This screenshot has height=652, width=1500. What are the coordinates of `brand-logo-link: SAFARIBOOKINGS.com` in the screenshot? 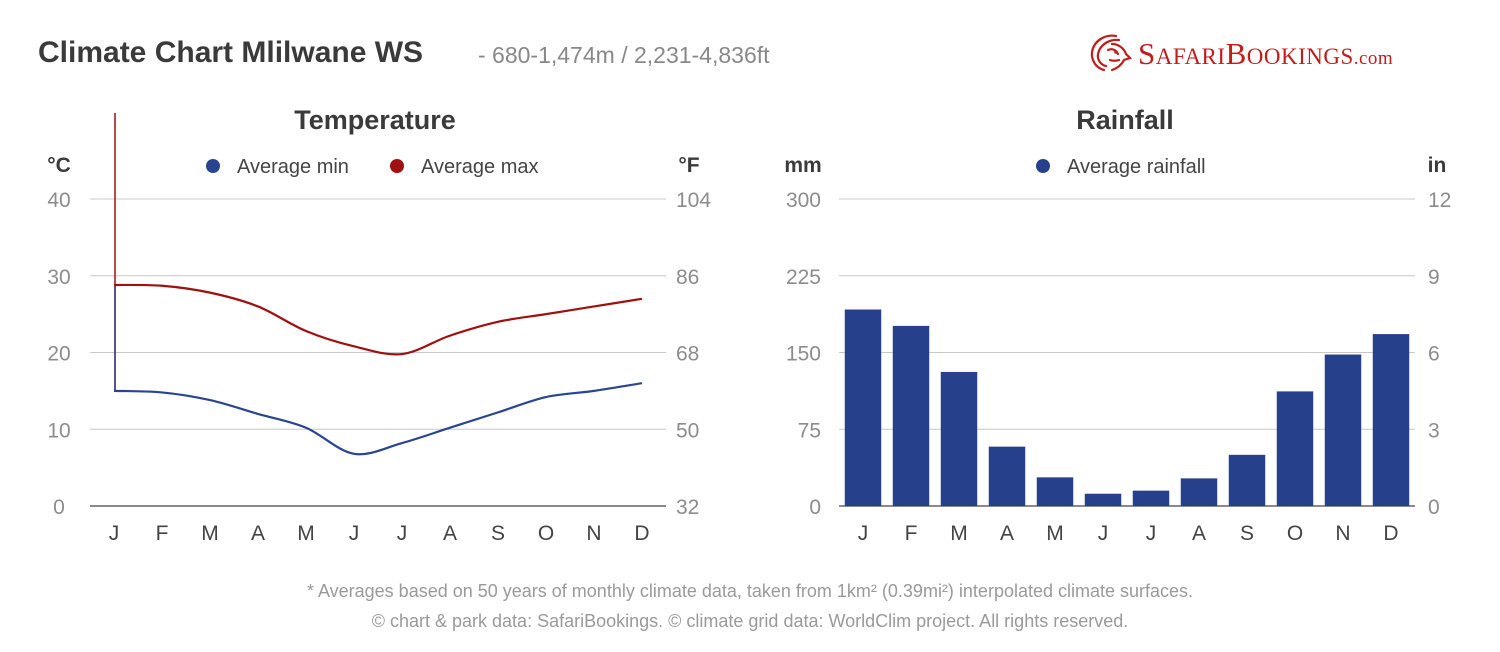 It's located at (1276, 54).